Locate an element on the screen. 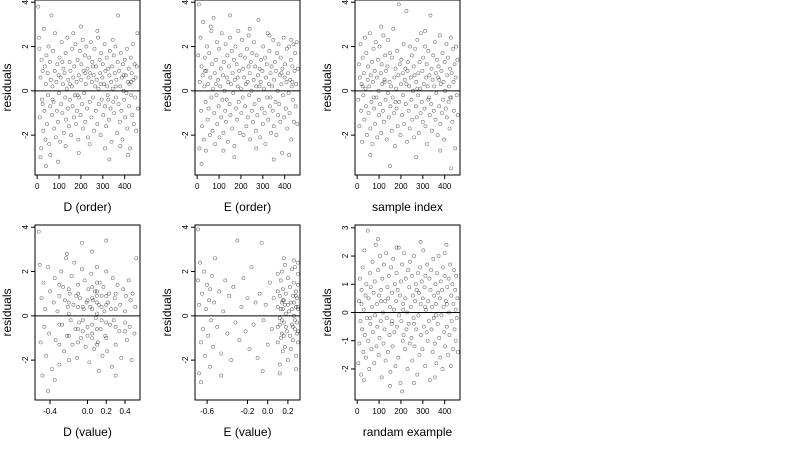 This screenshot has height=450, width=800. x-axis-label: D (order) is located at coordinates (87, 207).